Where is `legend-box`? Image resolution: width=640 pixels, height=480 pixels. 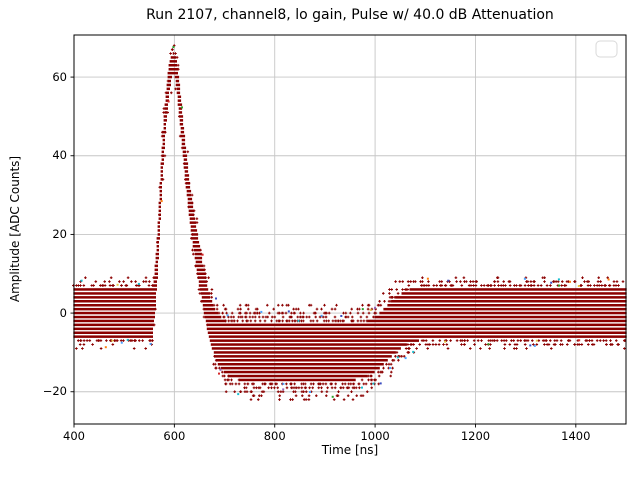 legend-box is located at coordinates (606, 49).